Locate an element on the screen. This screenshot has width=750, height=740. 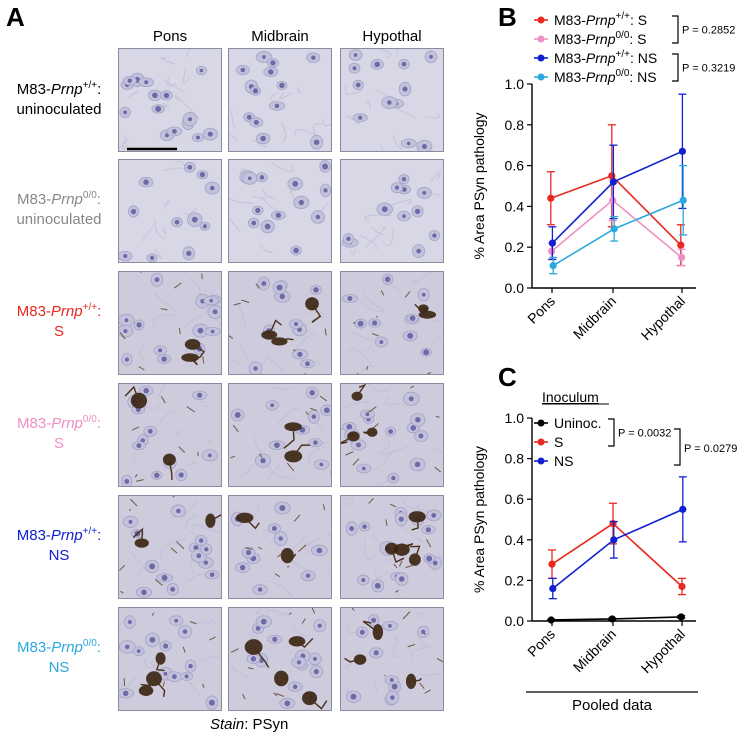
significance-bracket: P = 0.0279 is located at coordinates (705, 447).